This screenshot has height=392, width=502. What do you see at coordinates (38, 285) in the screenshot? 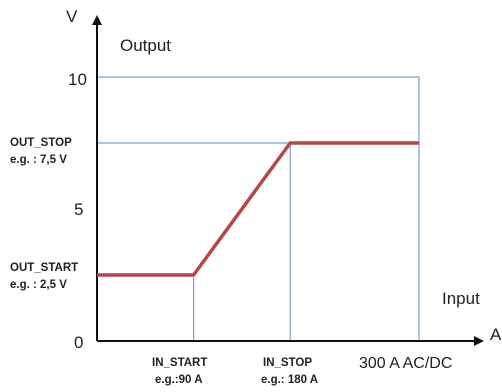
I see `out-start-example: e.g. : 2,5 V` at bounding box center [38, 285].